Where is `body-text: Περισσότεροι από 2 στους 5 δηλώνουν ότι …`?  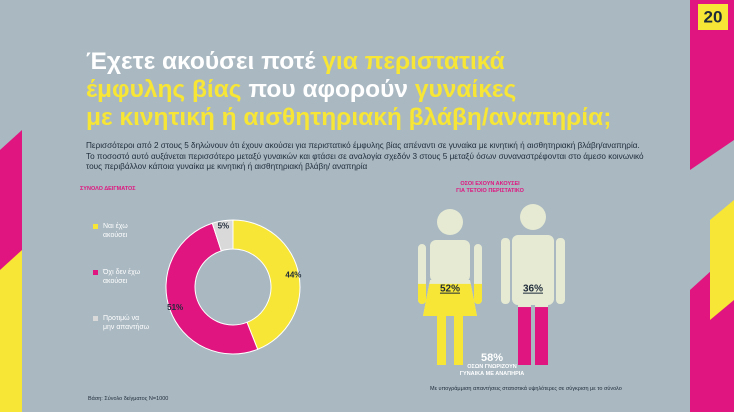
body-text: Περισσότεροι από 2 στους 5 δηλώνουν ότι … is located at coordinates (365, 156).